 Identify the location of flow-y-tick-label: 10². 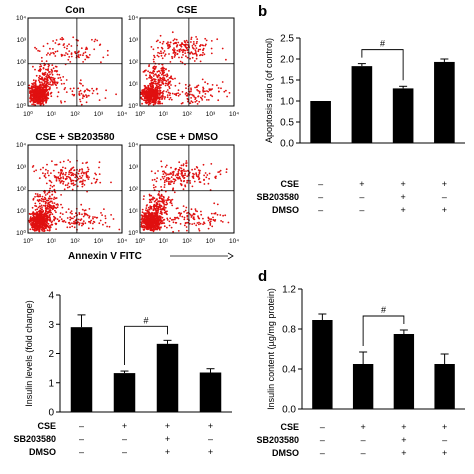
(22, 62).